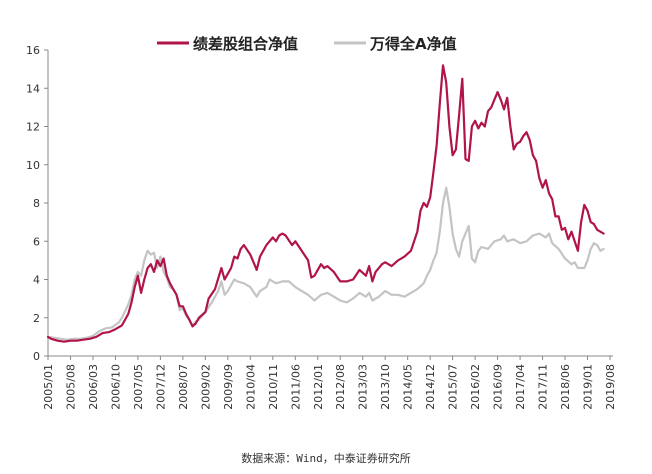 Image resolution: width=652 pixels, height=474 pixels. Describe the element at coordinates (430, 387) in the screenshot. I see `x-tick-label: 2014/12` at that location.